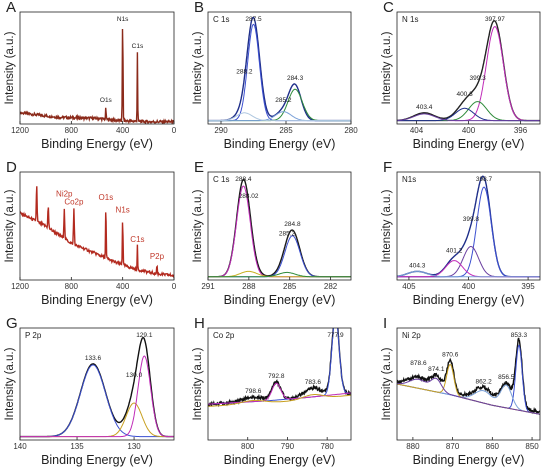 This screenshot has width=550, height=474. What do you see at coordinates (532, 446) in the screenshot?
I see `x-tick-label: 850` at bounding box center [532, 446].